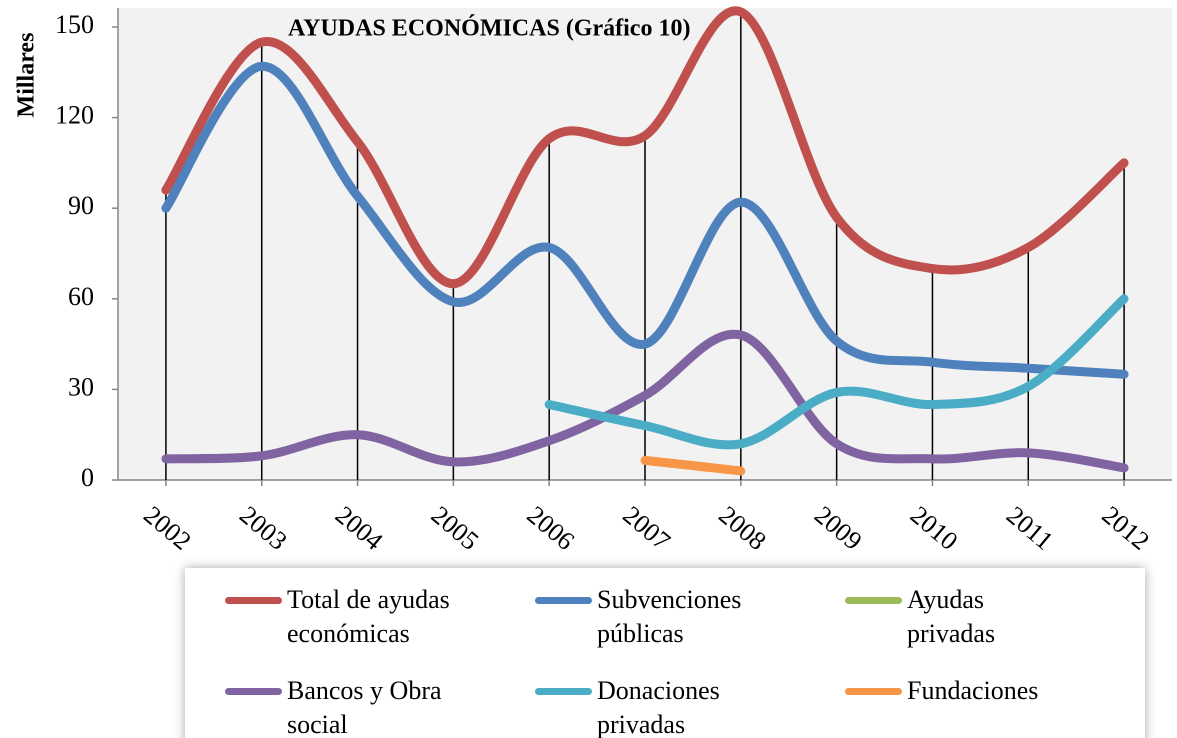  What do you see at coordinates (489, 28) in the screenshot?
I see `chart-title: AYUDAS ECONÓMICAS (Gráfico 10)` at bounding box center [489, 28].